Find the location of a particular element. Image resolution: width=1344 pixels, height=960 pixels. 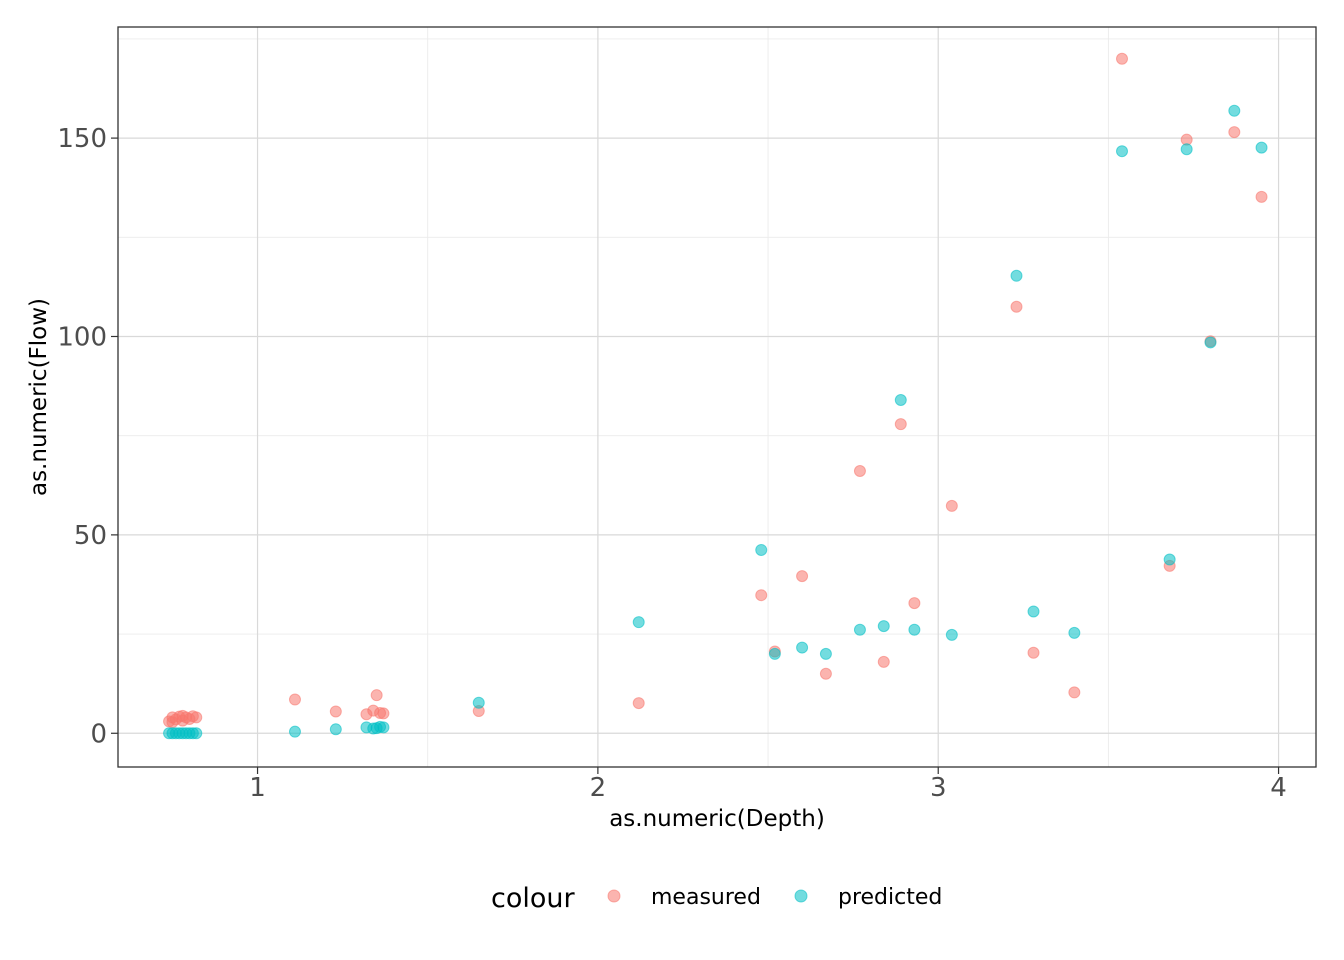

legend-label-measured: measured is located at coordinates (706, 897).